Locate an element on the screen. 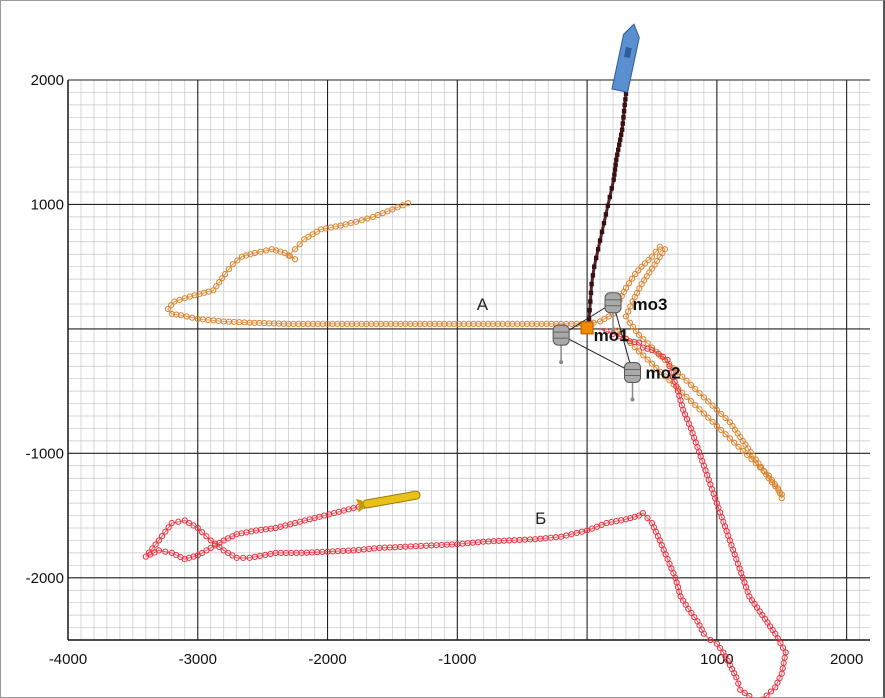 This screenshot has width=885, height=698. annotation-label: mo2 is located at coordinates (662, 372).